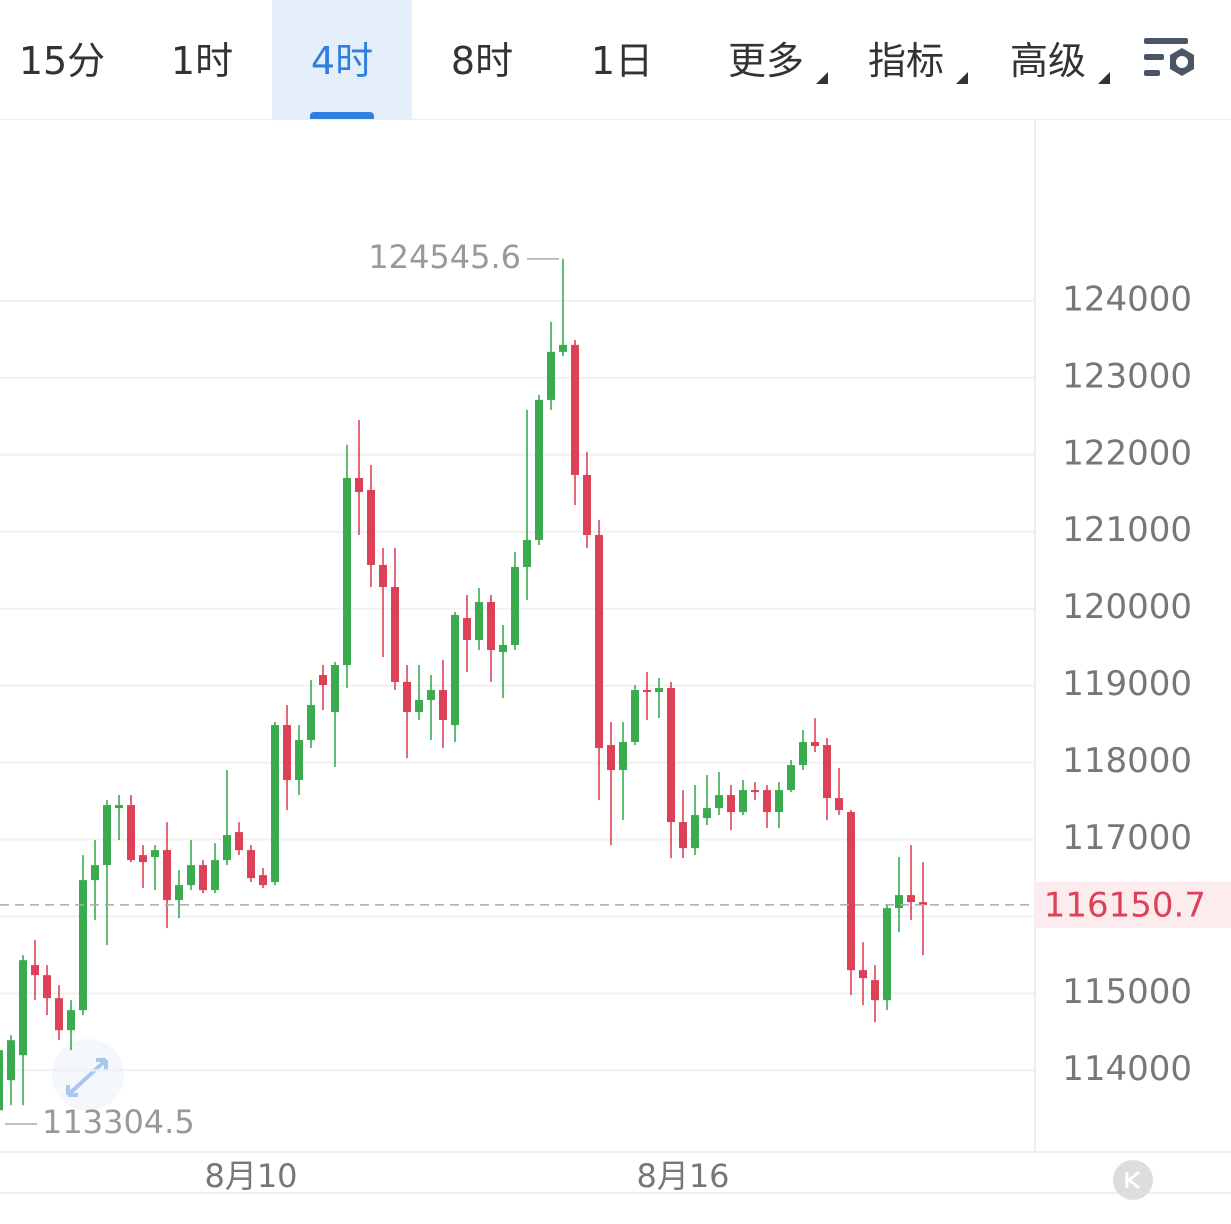 This screenshot has width=1231, height=1224. Describe the element at coordinates (1127, 992) in the screenshot. I see `y-tick-label: 115000` at that location.